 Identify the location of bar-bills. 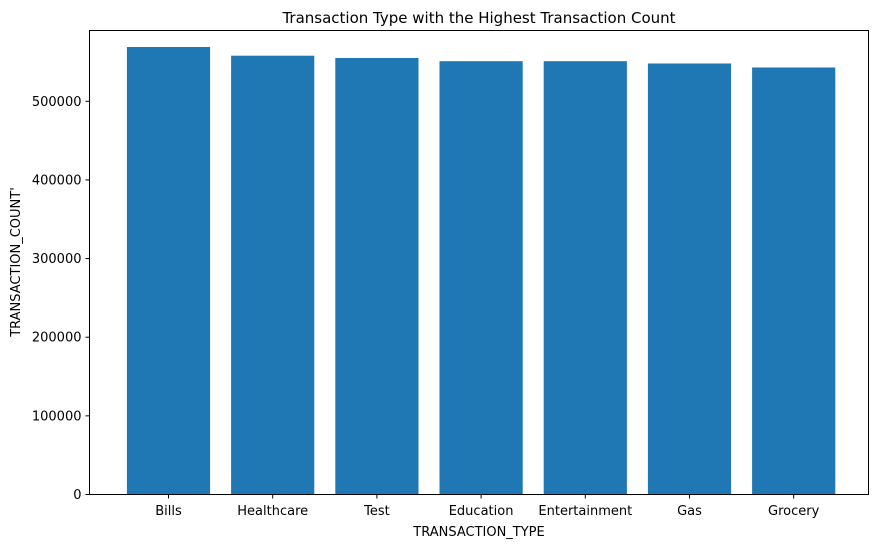
(168, 271).